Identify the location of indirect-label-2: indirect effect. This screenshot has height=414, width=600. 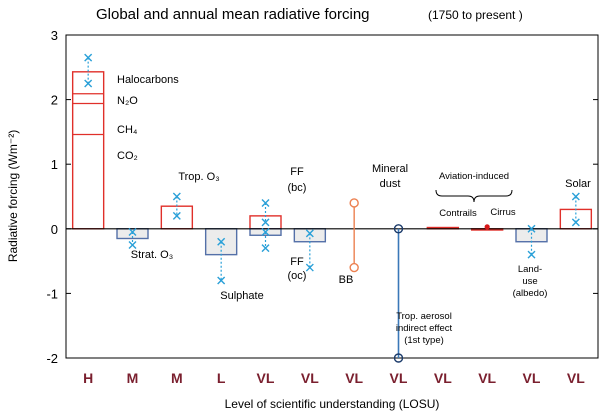
(424, 328).